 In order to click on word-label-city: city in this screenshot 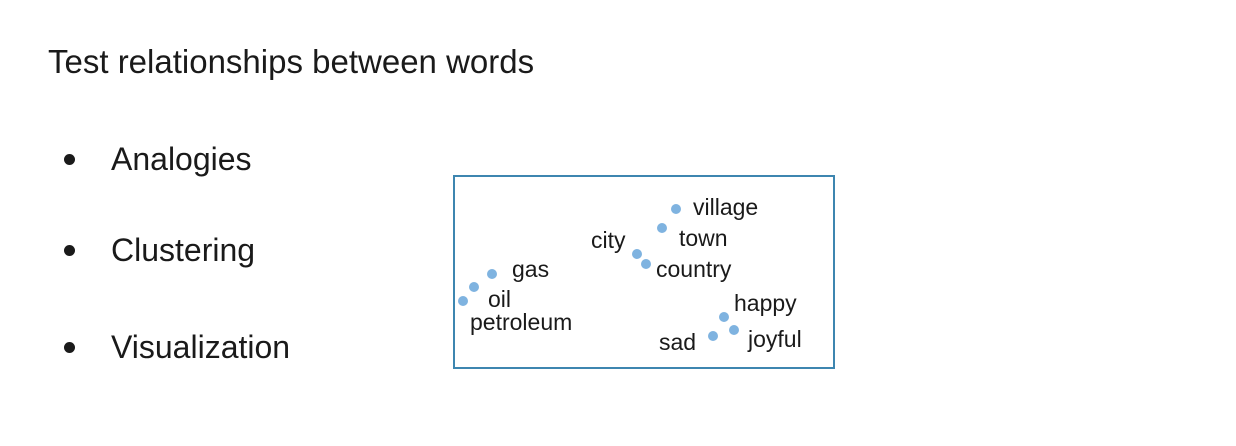, I will do `click(608, 240)`.